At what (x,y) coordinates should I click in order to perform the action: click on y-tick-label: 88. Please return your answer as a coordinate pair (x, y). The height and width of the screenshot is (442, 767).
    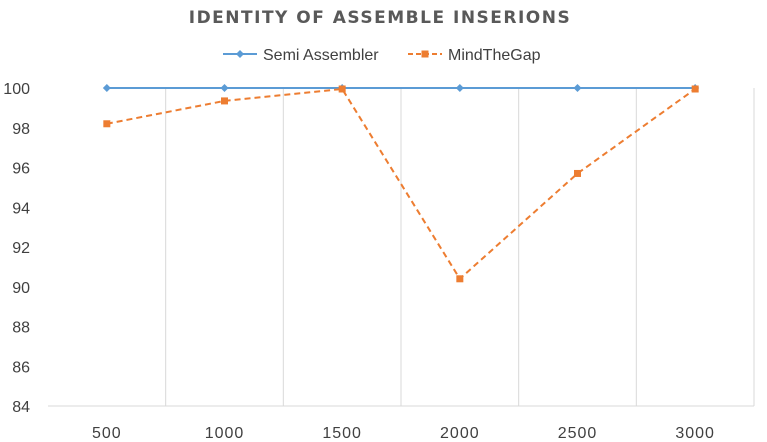
    Looking at the image, I should click on (21, 328).